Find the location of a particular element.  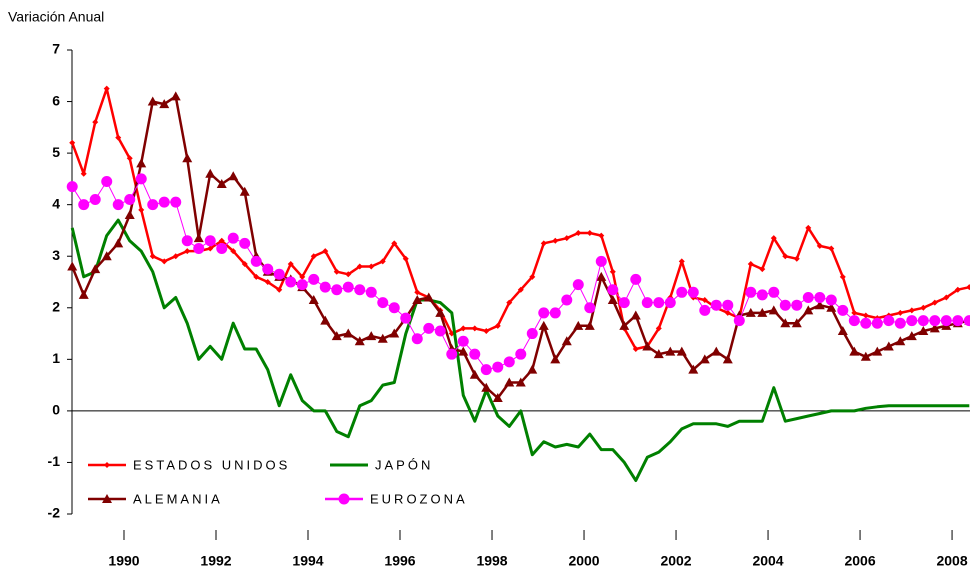

x-tick-label: 1998 is located at coordinates (491, 561).